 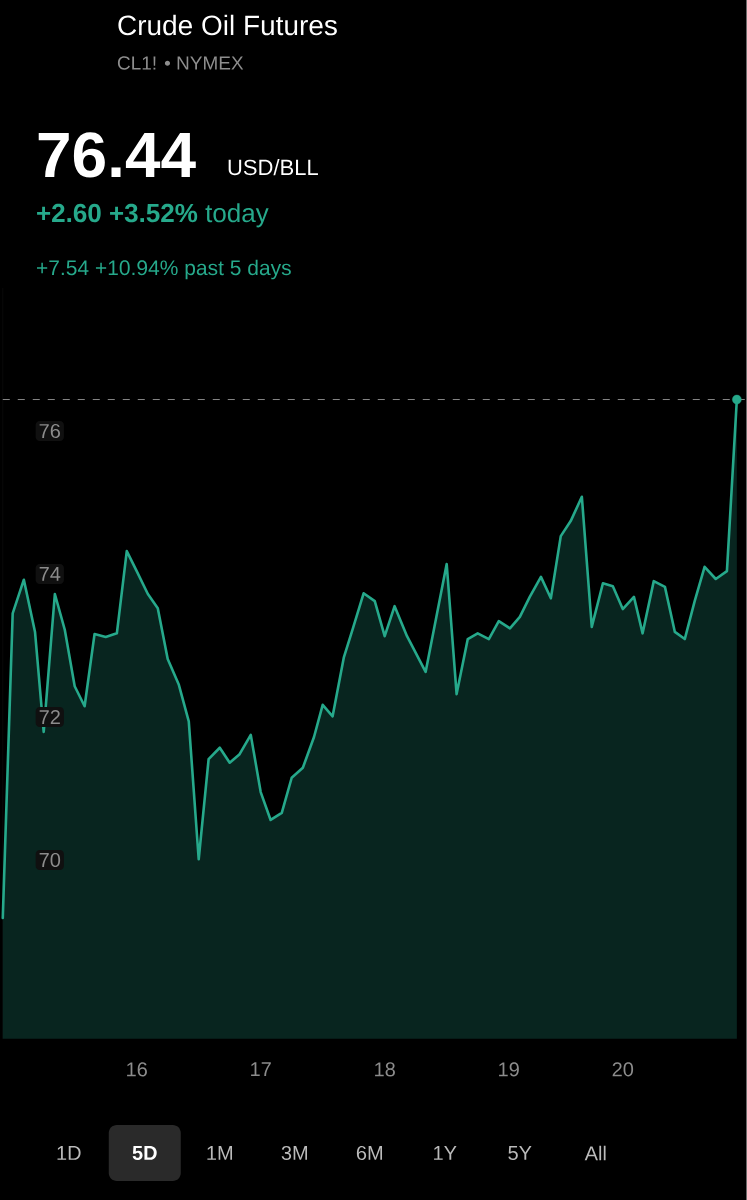 What do you see at coordinates (181, 63) in the screenshot?
I see `chart-subtitle: CL1! • NYMEX` at bounding box center [181, 63].